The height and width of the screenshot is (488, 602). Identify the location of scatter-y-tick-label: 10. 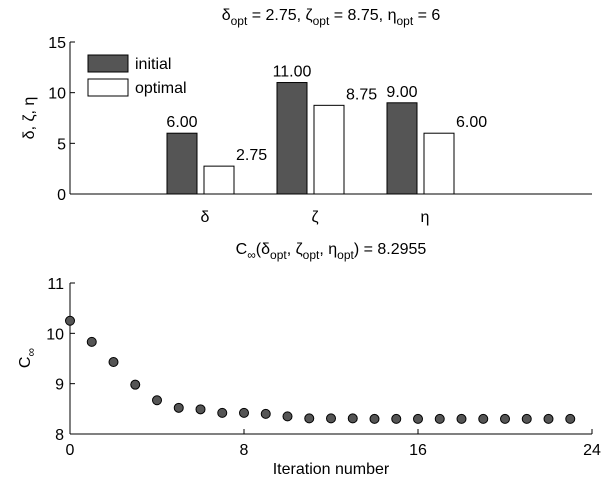
(55, 334).